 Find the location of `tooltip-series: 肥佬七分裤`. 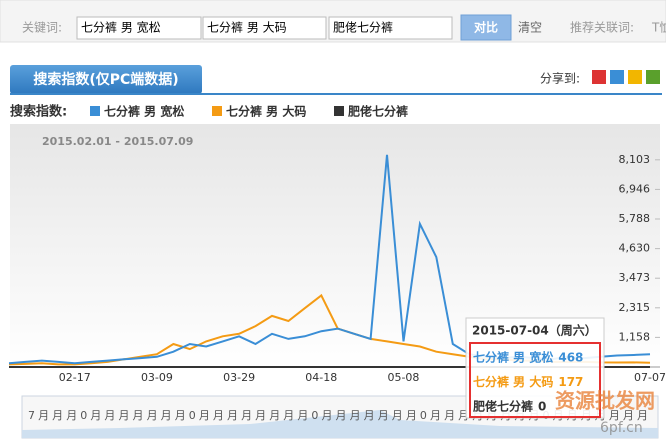

tooltip-series: 肥佬七分裤 is located at coordinates (503, 406).